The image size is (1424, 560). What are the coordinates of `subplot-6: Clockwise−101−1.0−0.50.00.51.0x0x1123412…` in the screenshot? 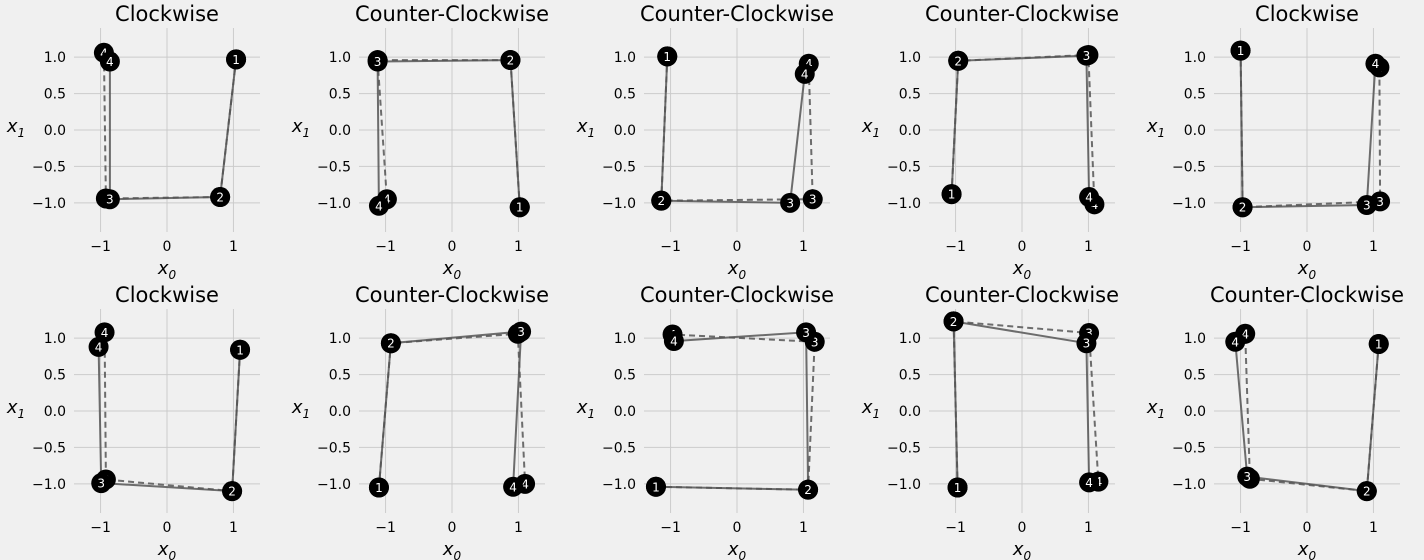 It's located at (133, 421).